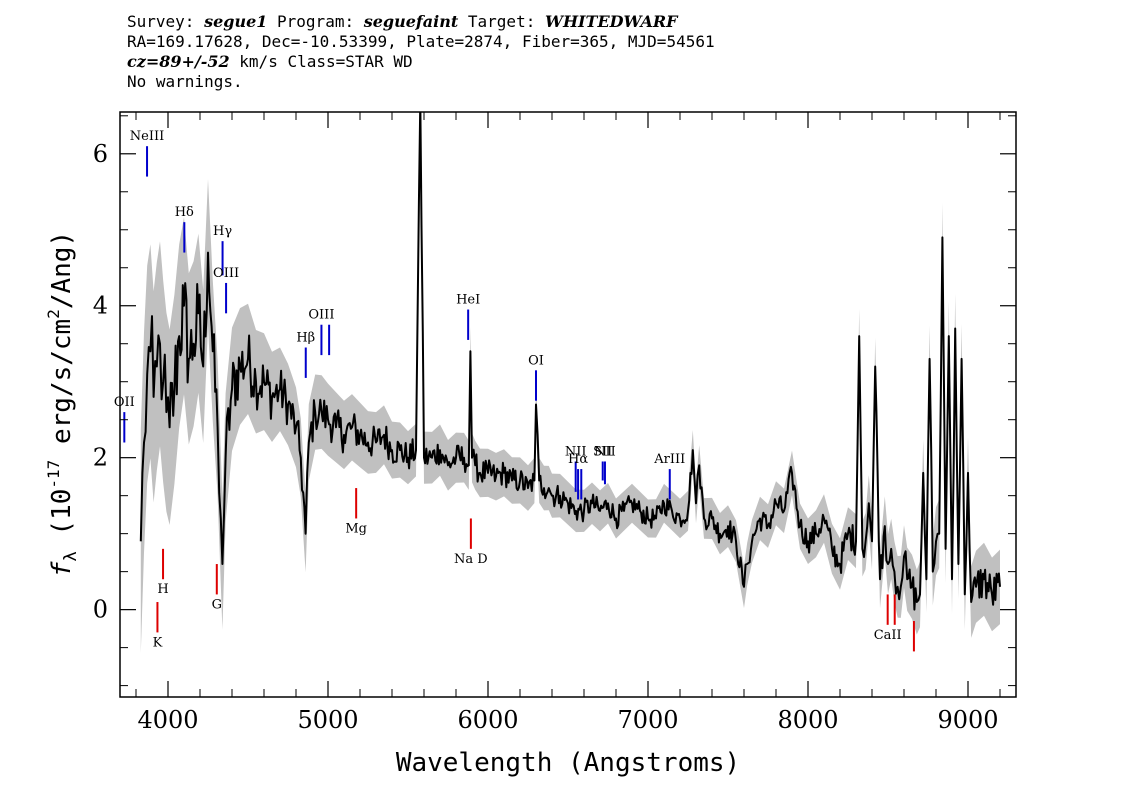 The image size is (1134, 810). Describe the element at coordinates (147, 136) in the screenshot. I see `emission-line-label-0: NeIII` at that location.